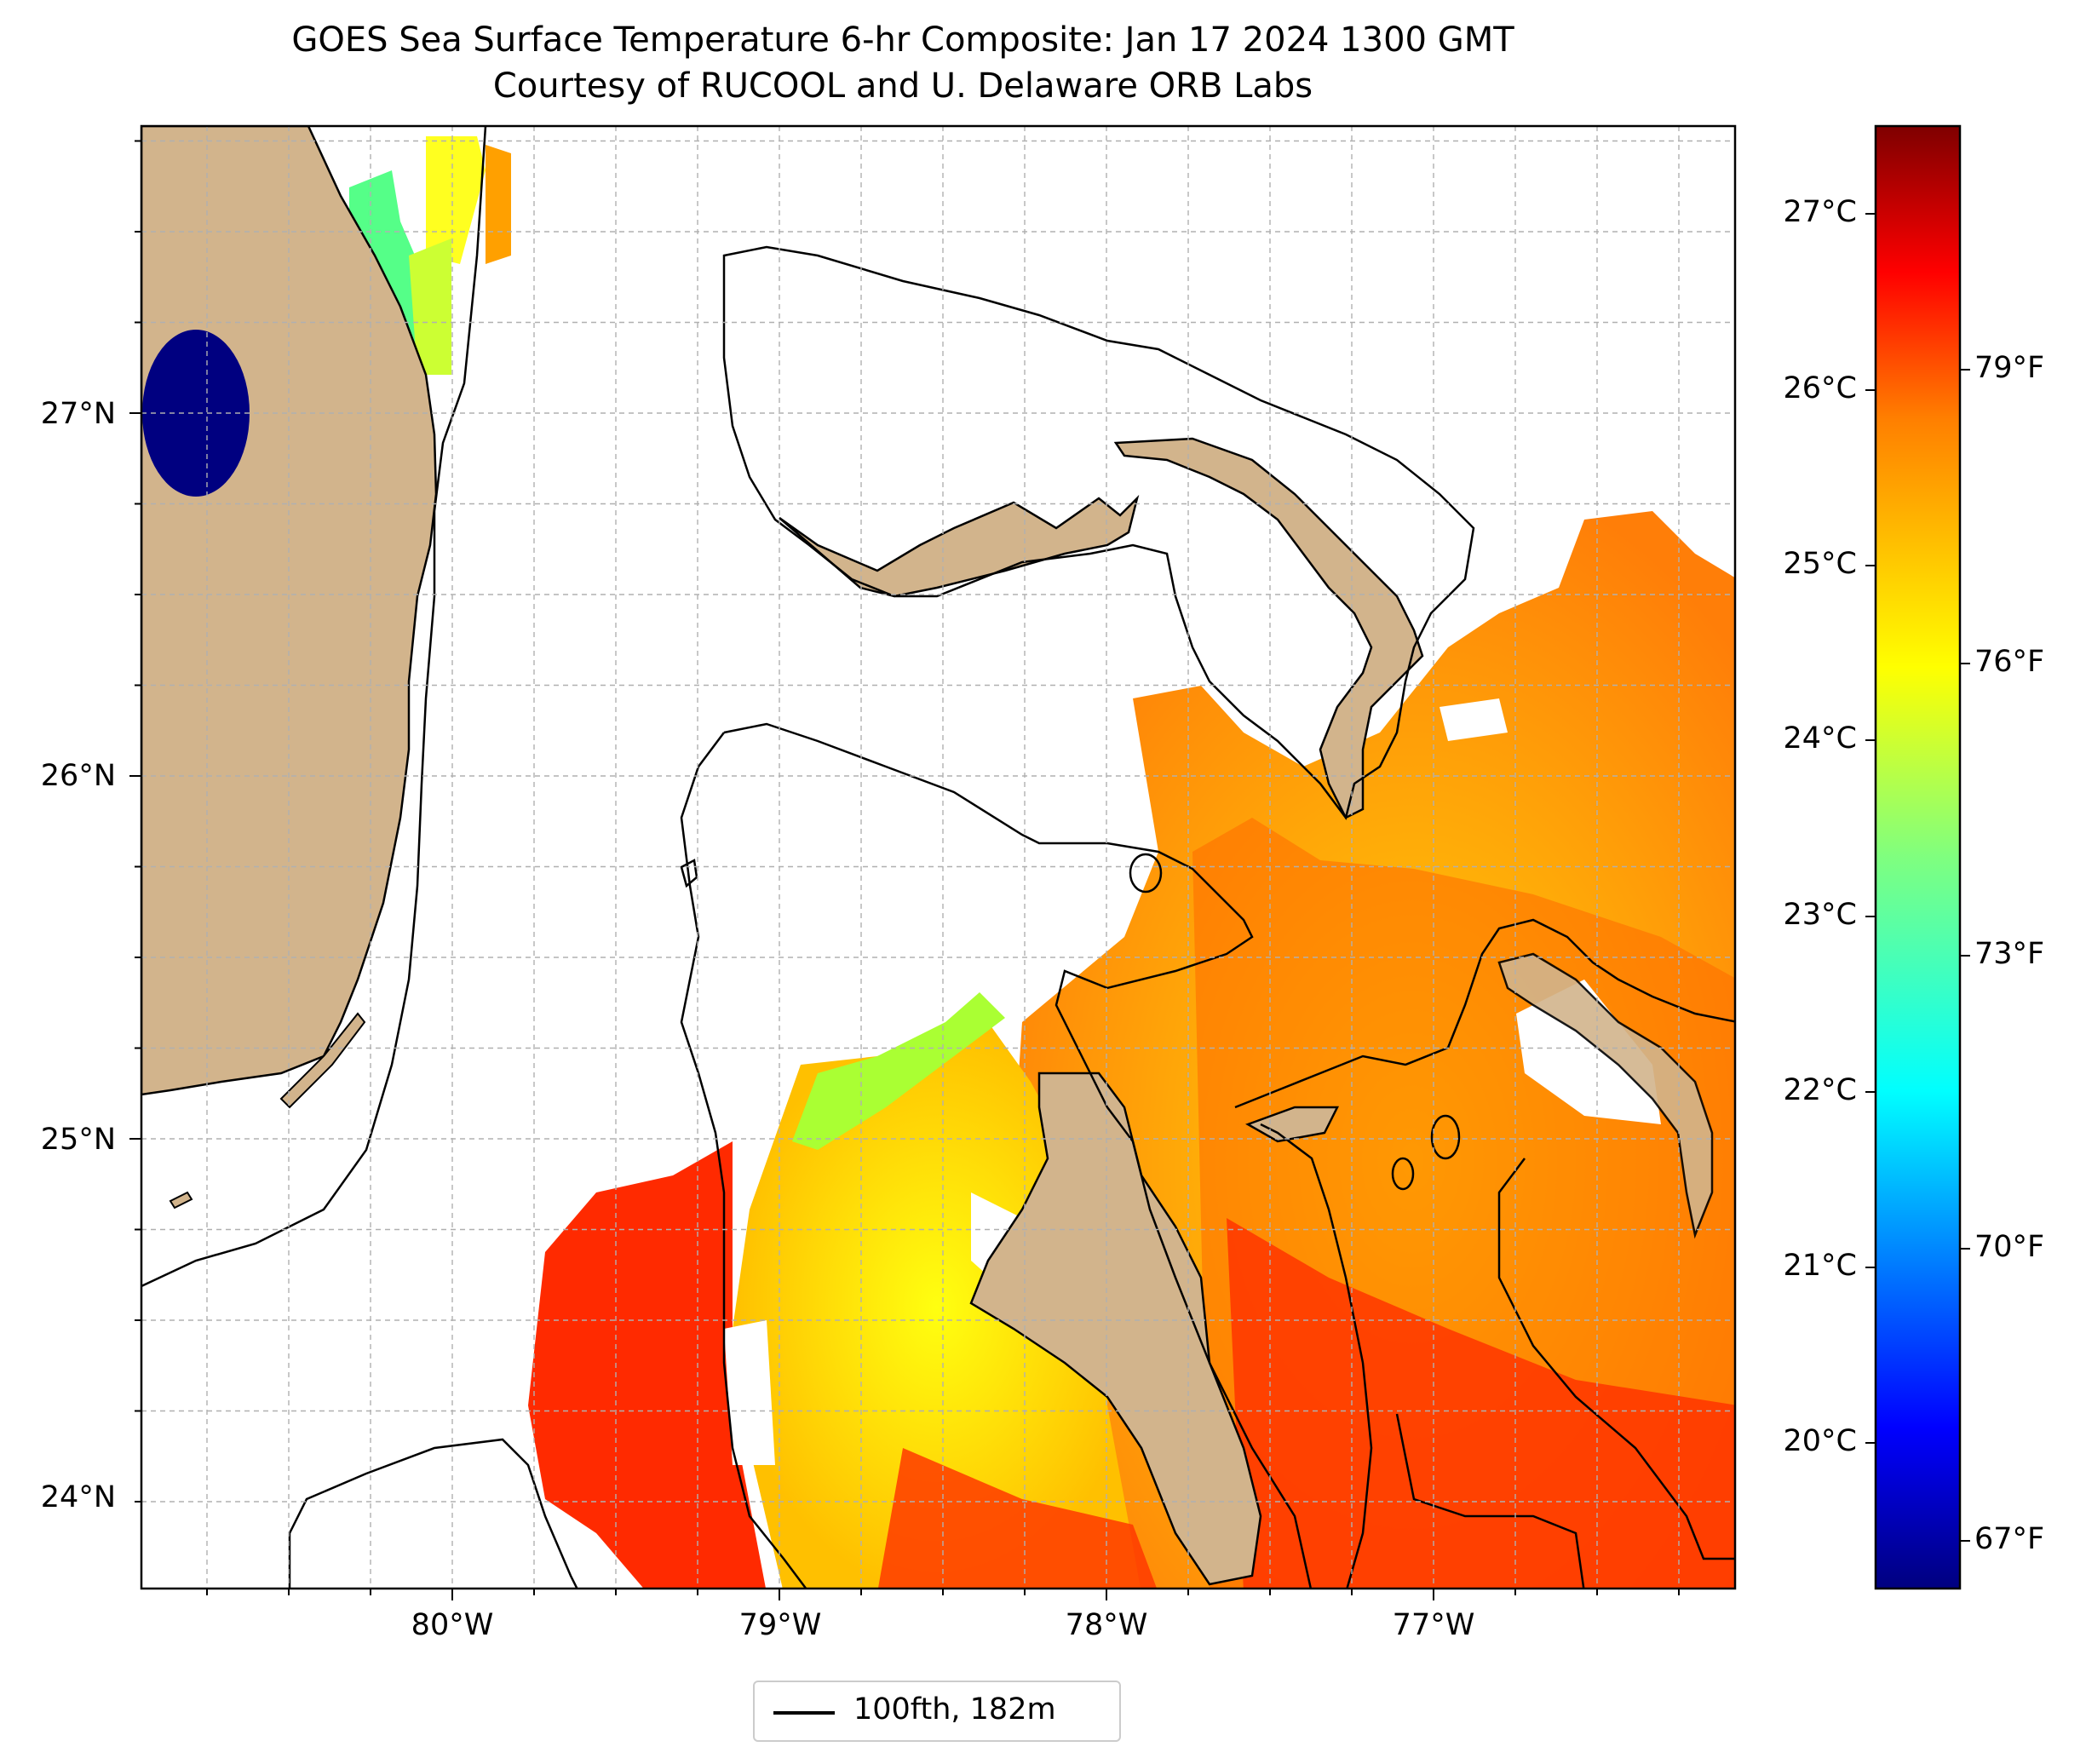 Image resolution: width=2086 pixels, height=1764 pixels. I want to click on cbar-label-23c: 23°C, so click(1820, 915).